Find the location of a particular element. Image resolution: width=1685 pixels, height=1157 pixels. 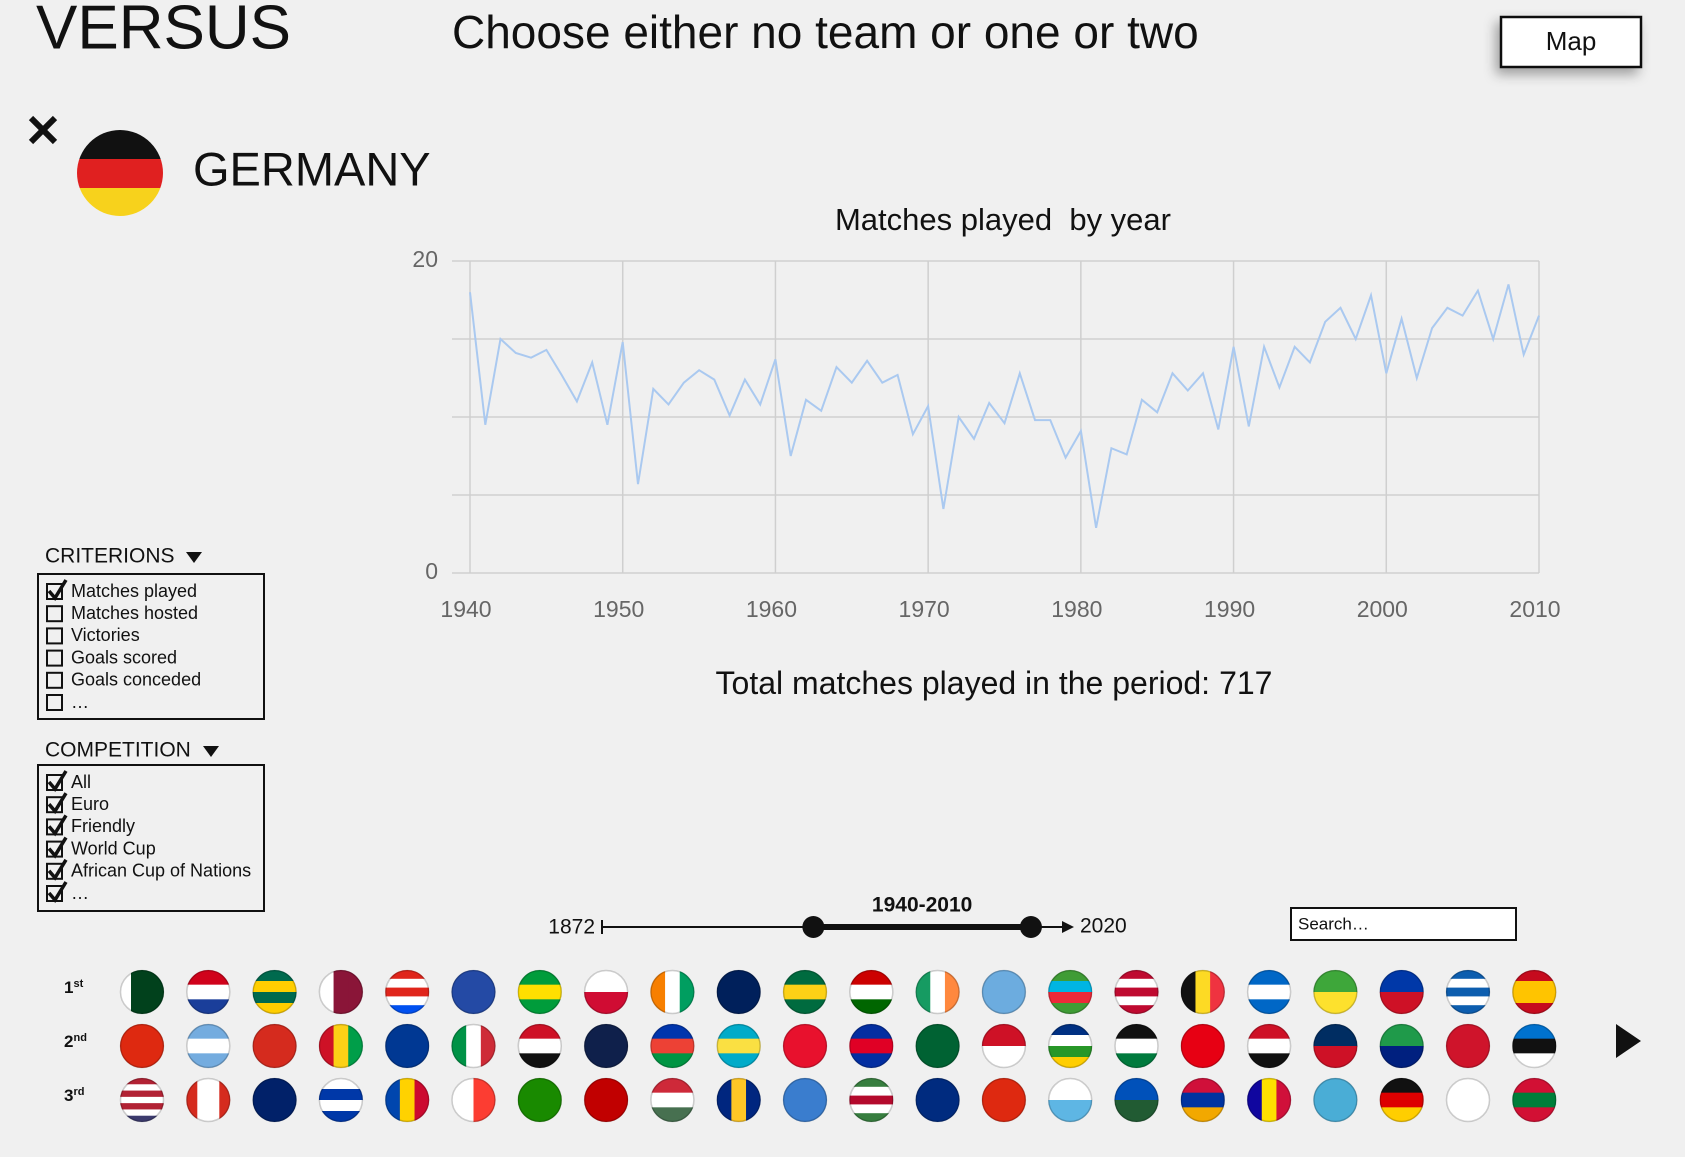

checkbox-label: Friendly is located at coordinates (103, 826).